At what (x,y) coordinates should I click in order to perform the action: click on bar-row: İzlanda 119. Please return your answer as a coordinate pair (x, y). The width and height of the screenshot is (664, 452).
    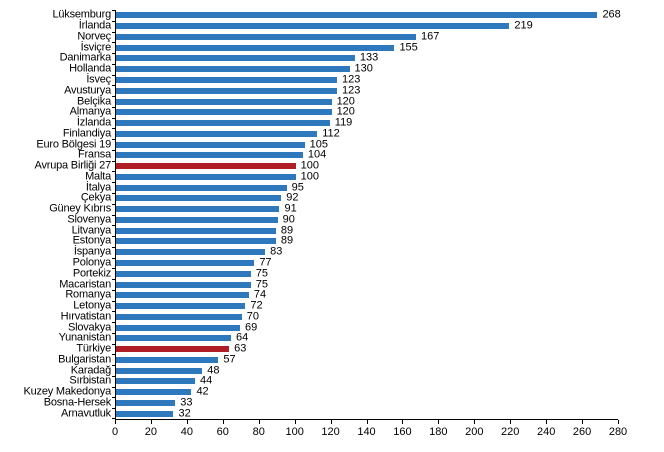
    Looking at the image, I should click on (348, 122).